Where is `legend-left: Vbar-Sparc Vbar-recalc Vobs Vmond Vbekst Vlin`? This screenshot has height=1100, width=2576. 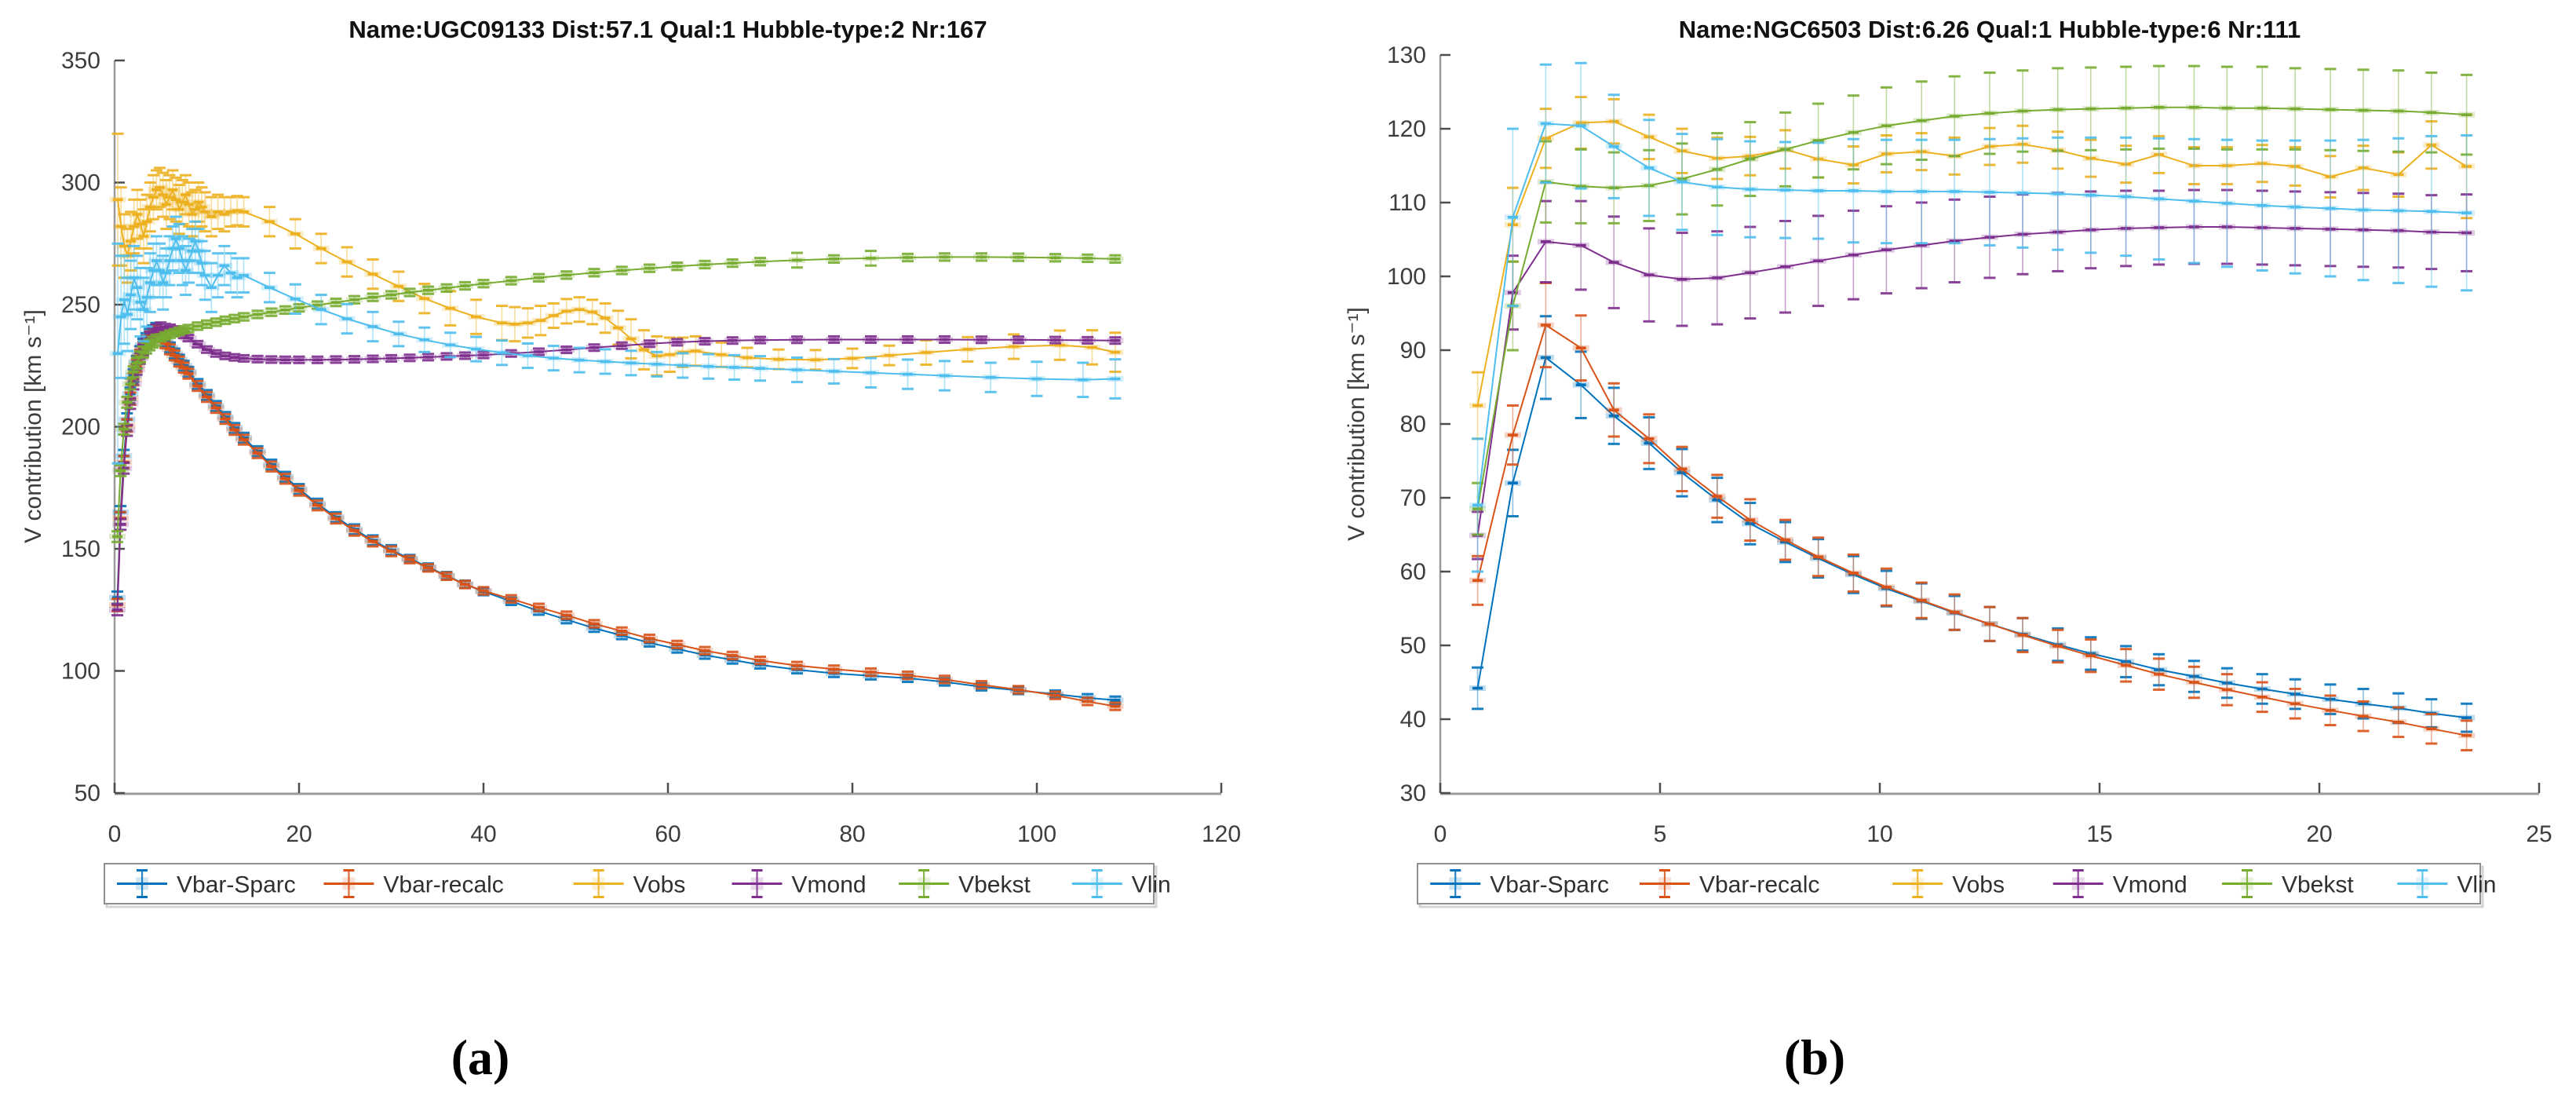 legend-left: Vbar-Sparc Vbar-recalc Vobs Vmond Vbekst Vlin is located at coordinates (637, 886).